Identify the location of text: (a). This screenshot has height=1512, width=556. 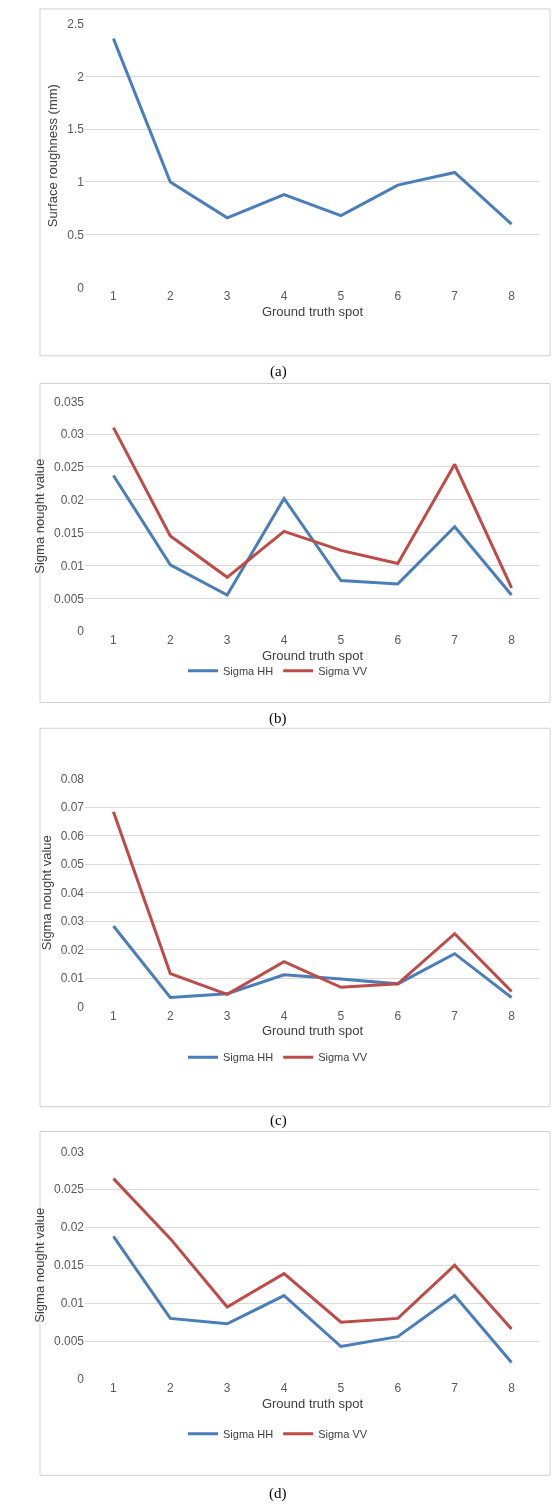
(278, 371).